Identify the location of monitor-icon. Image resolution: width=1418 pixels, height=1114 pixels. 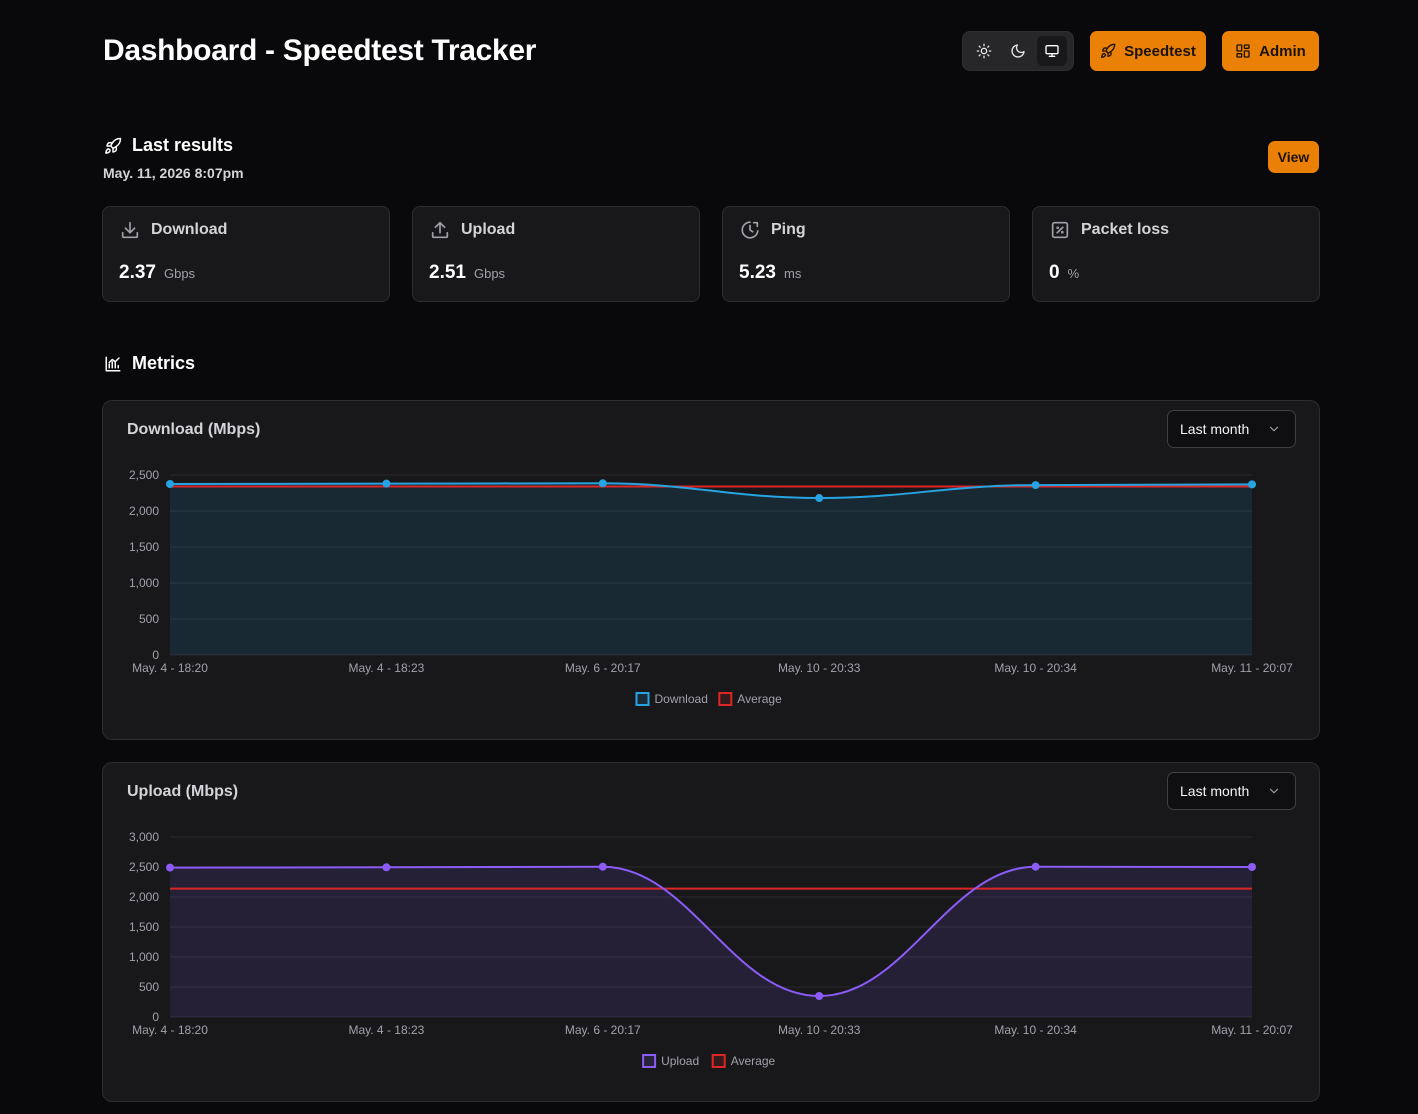
(1052, 51).